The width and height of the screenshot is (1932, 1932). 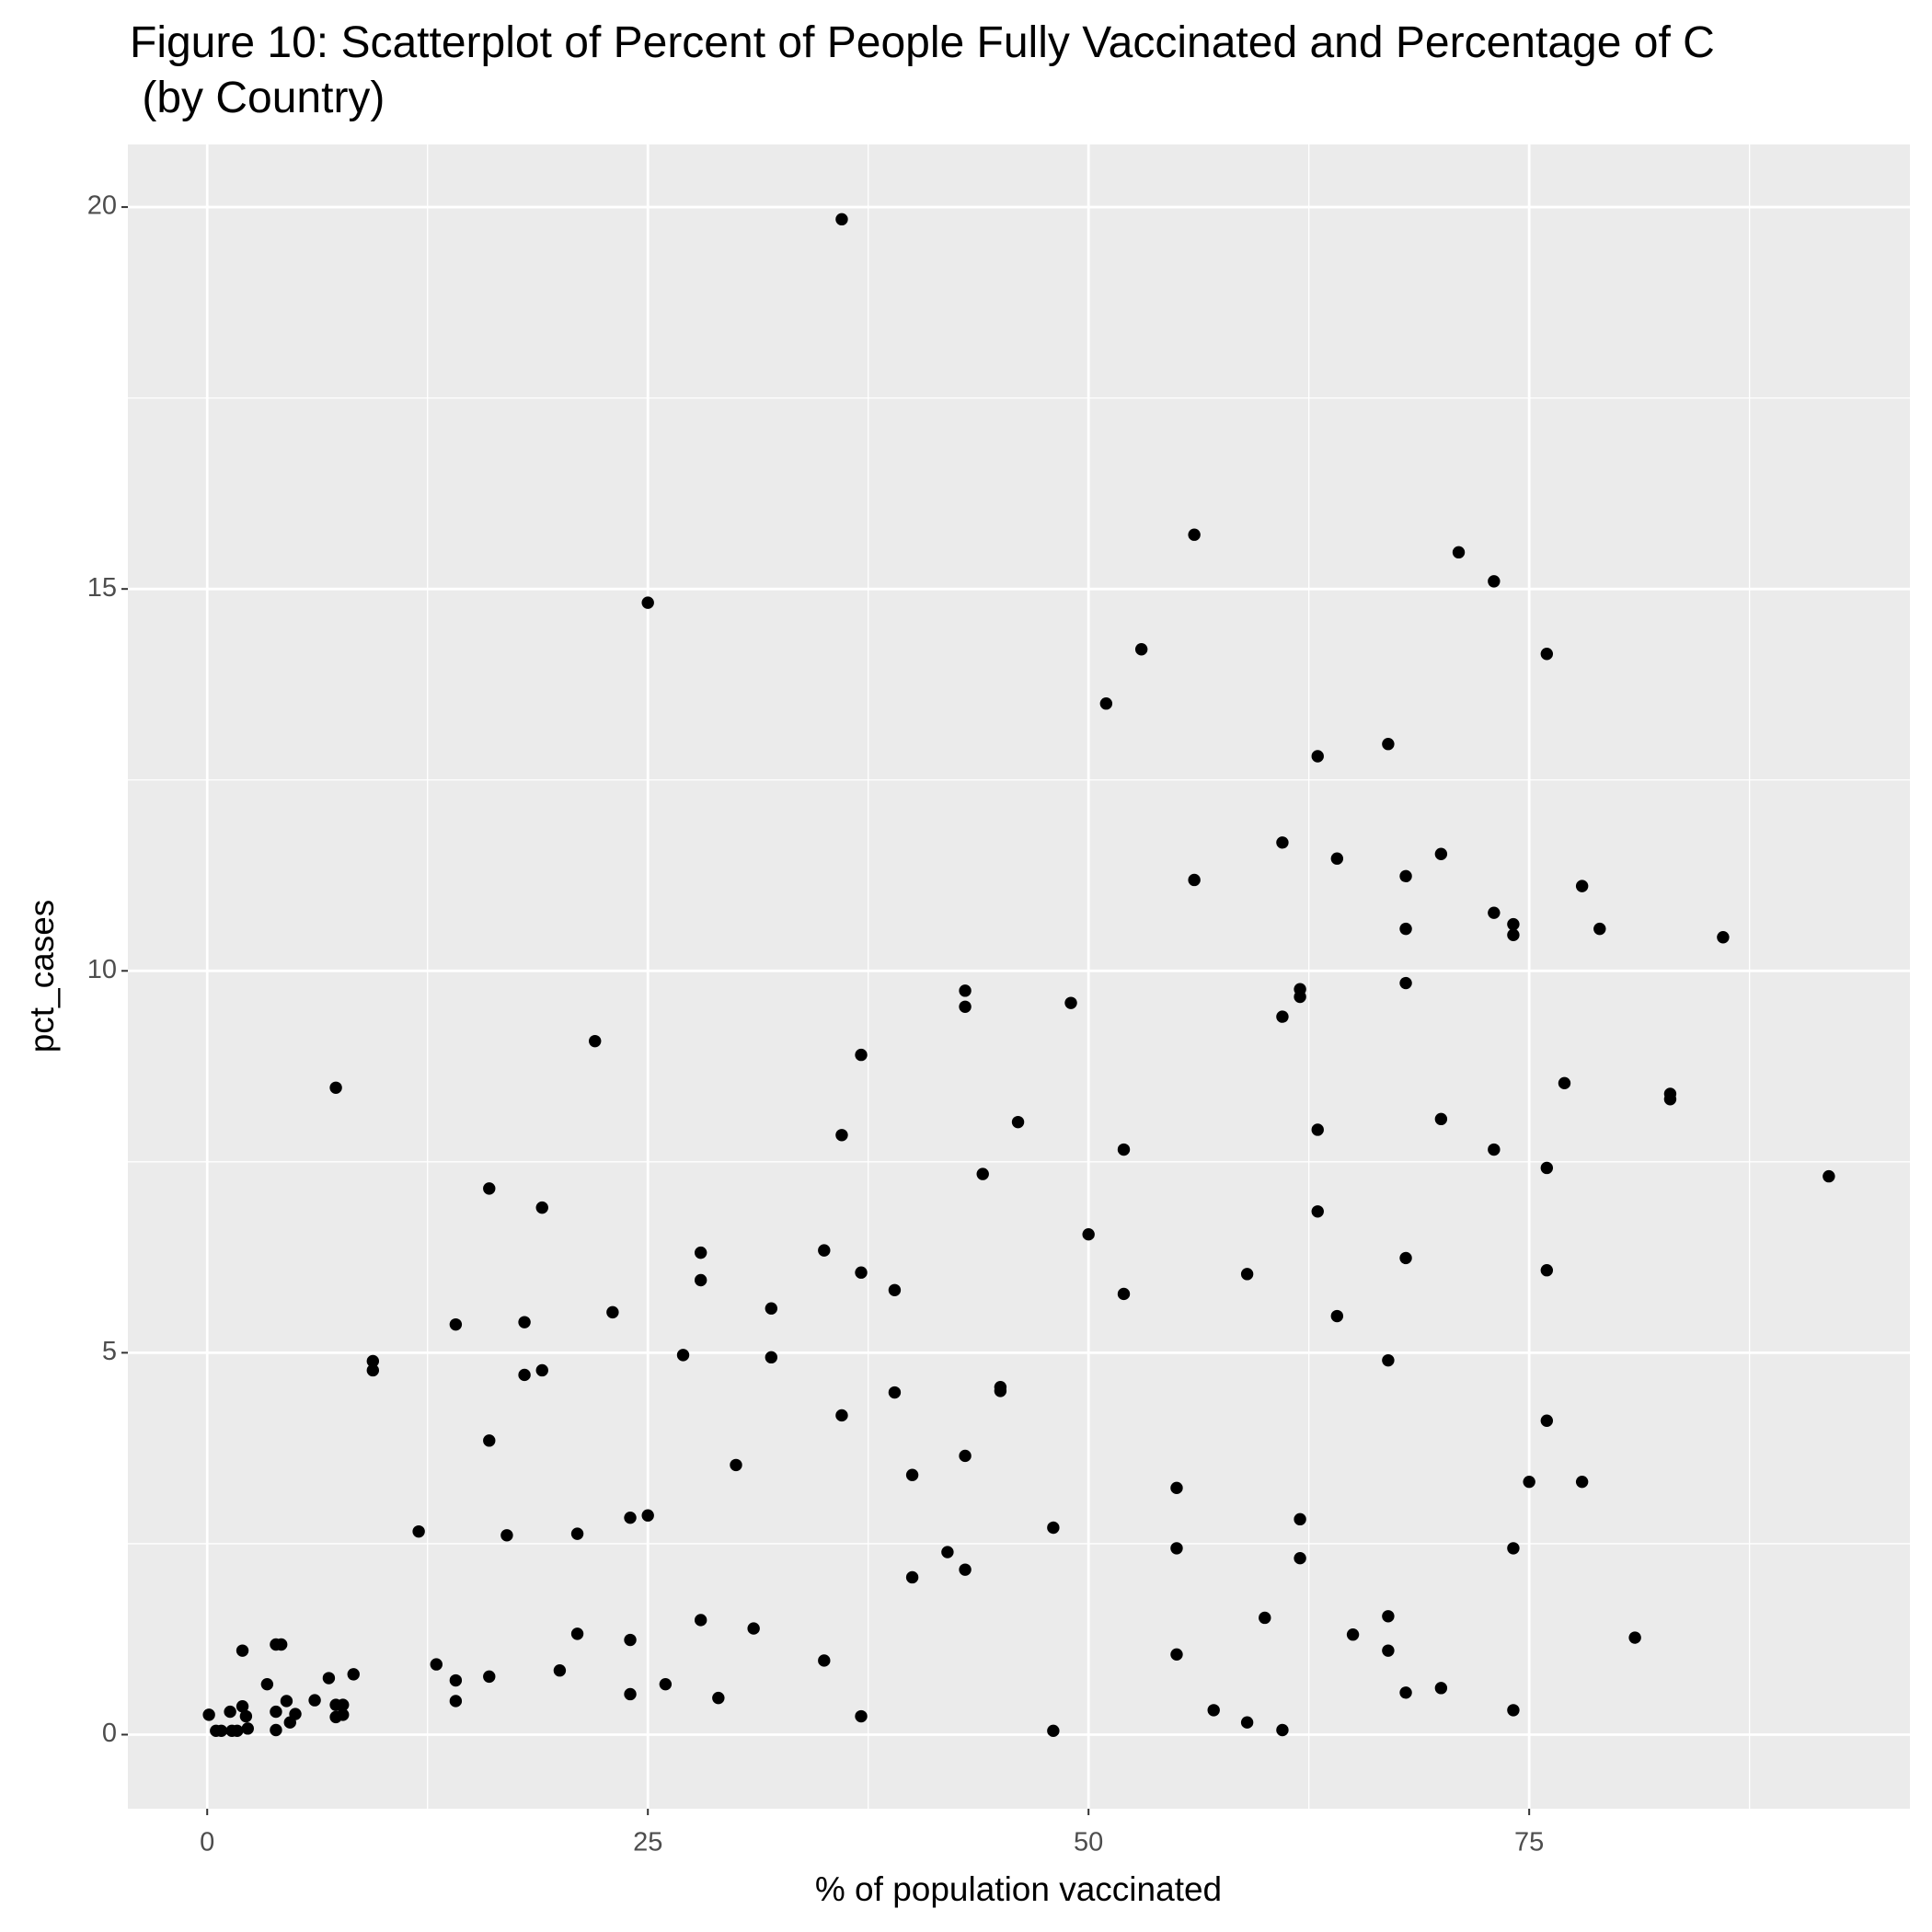 I want to click on x-tick-label: 50, so click(x=1088, y=1842).